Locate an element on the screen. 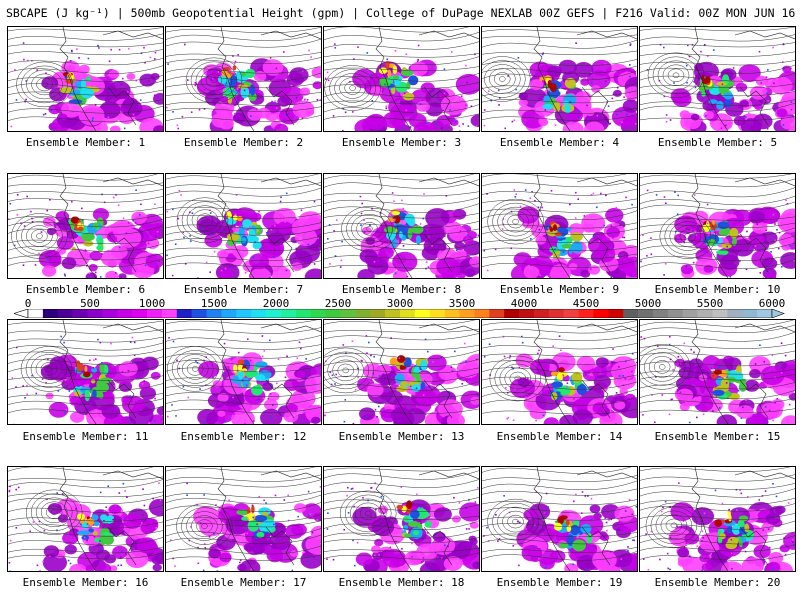 The height and width of the screenshot is (600, 800). member-caption: Ensemble Member: 6 is located at coordinates (85, 289).